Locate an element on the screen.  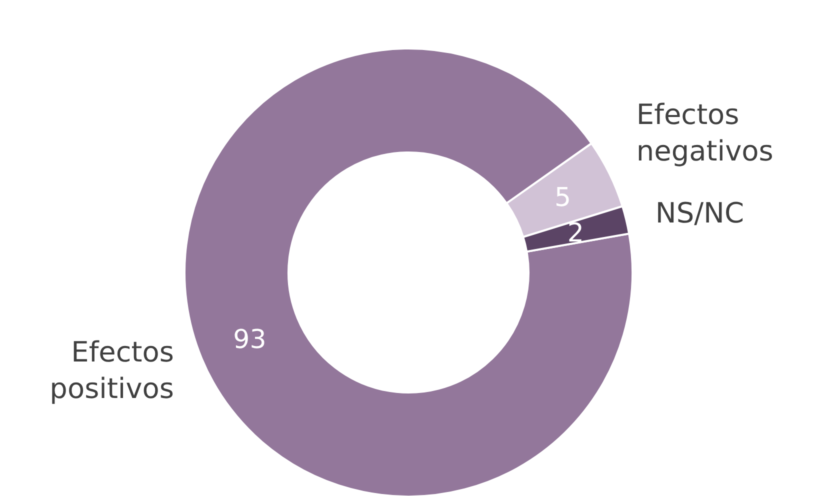
slice-label: Efectos negativos is located at coordinates (705, 133).